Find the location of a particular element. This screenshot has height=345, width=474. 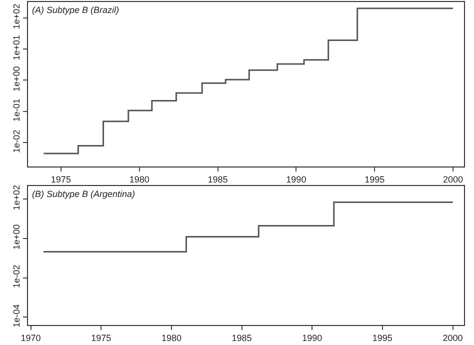

y-tick-label: 1e+01 is located at coordinates (16, 47).